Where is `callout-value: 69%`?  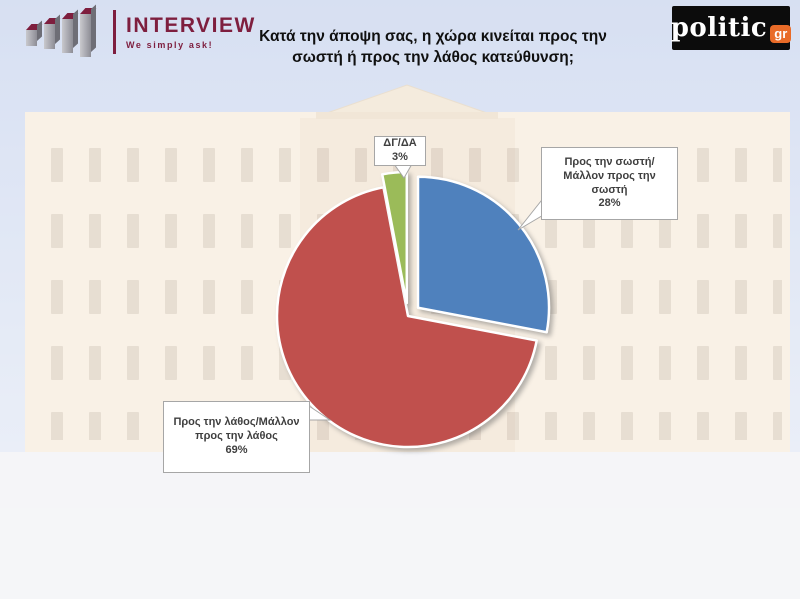 callout-value: 69% is located at coordinates (236, 449).